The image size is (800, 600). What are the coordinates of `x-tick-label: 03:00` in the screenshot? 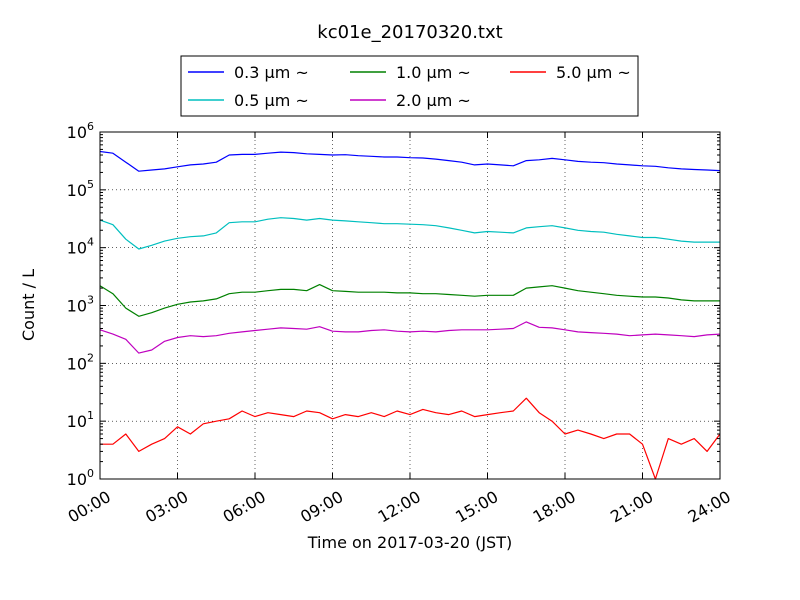 It's located at (166, 507).